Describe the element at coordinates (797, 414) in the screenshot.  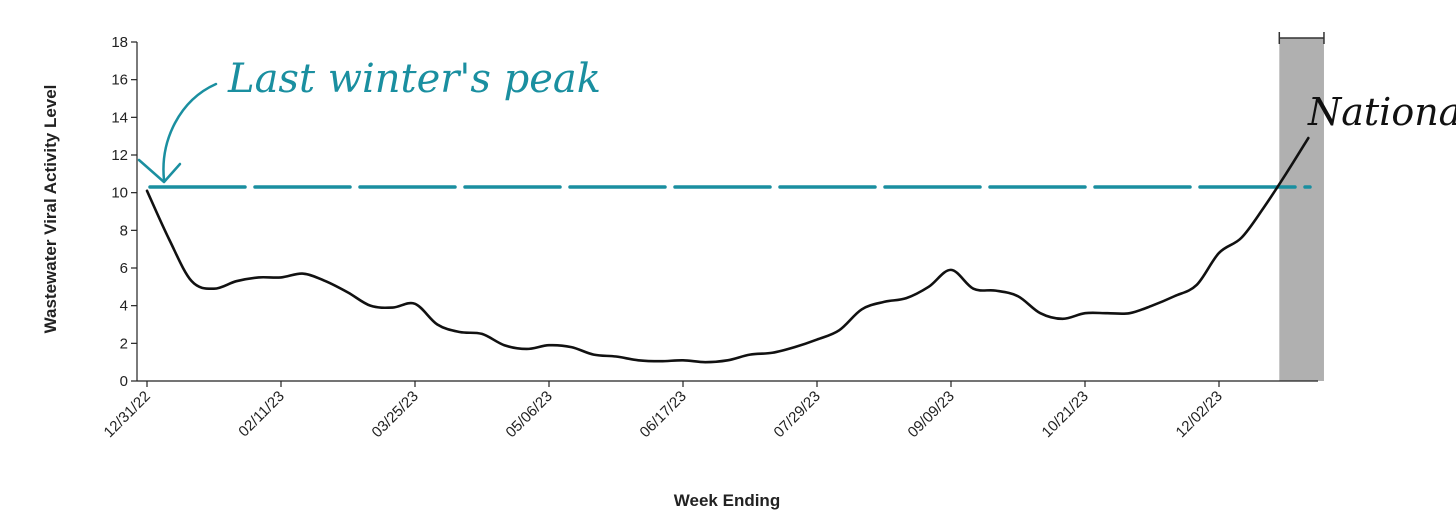
I see `x-tick-label: 07/29/23` at that location.